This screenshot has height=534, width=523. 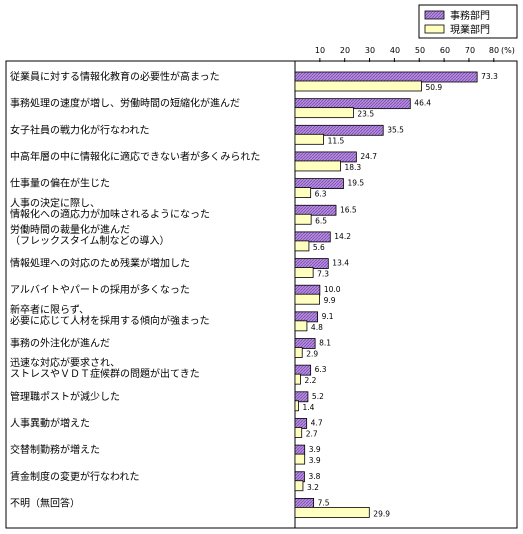 I want to click on value-label-series-2: 6.3, so click(x=321, y=194).